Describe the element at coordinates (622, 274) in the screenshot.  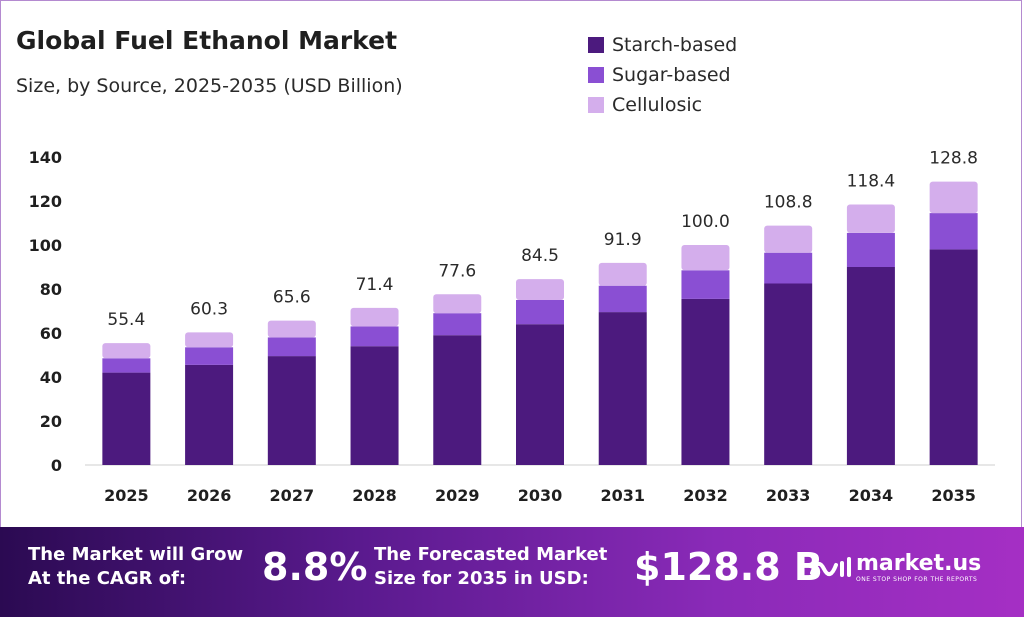
I see `bar-cellulosic-2031` at that location.